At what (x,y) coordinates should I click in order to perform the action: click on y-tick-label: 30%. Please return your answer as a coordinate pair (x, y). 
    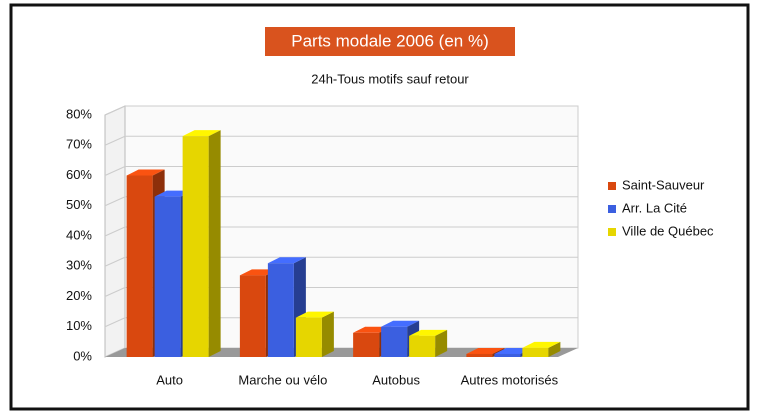
    Looking at the image, I should click on (79, 265).